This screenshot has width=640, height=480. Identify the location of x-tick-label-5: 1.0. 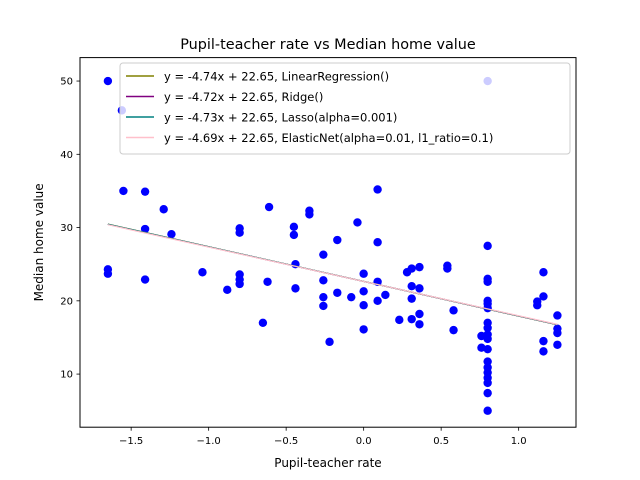
(519, 441).